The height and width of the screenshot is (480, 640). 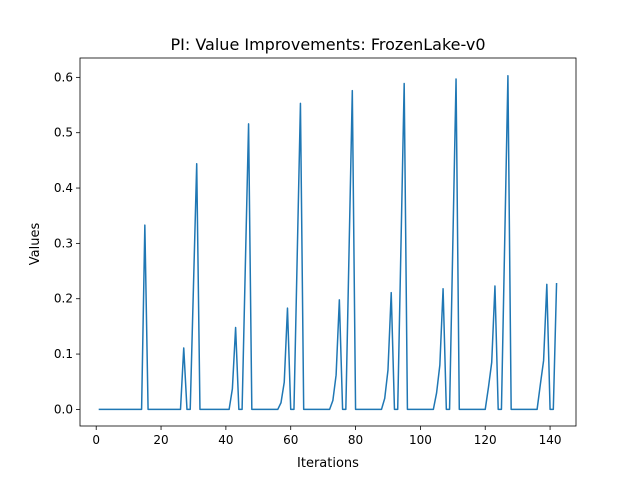 What do you see at coordinates (63, 409) in the screenshot?
I see `y-tick-label-0: 0.0` at bounding box center [63, 409].